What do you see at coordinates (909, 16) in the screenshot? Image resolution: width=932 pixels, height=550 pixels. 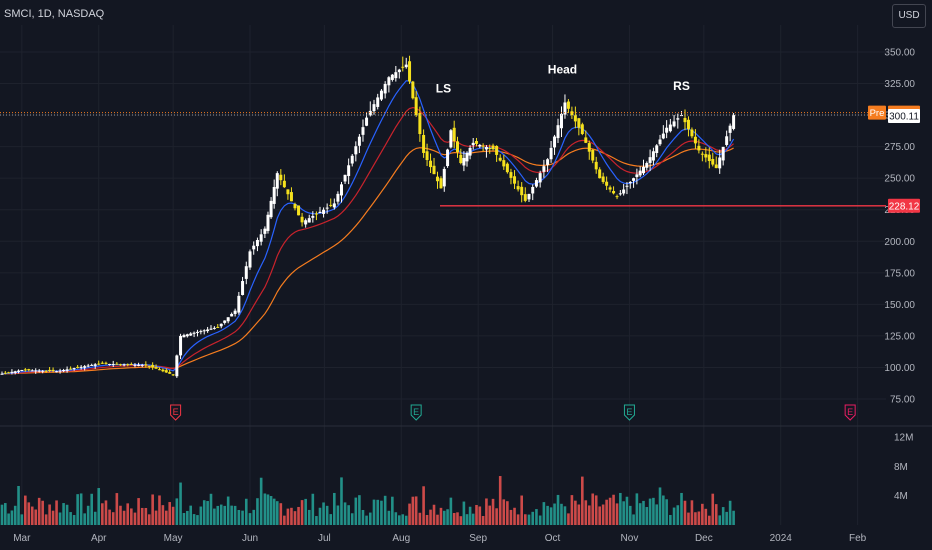 I see `currency-button: USD` at bounding box center [909, 16].